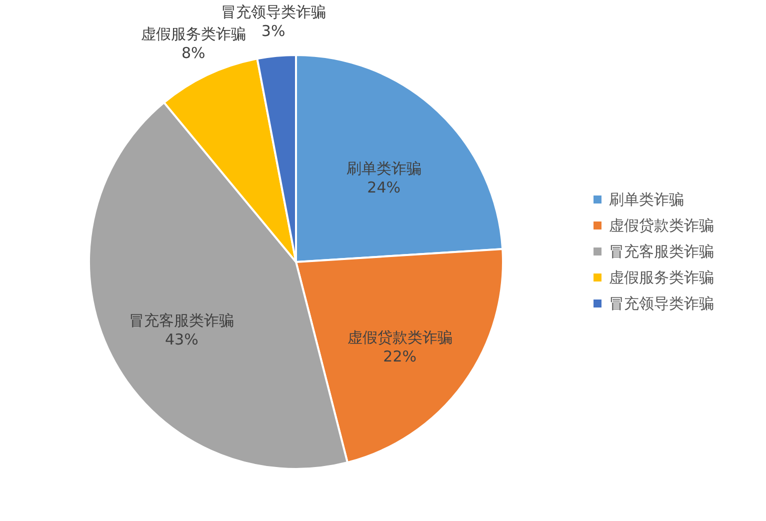 This screenshot has width=766, height=521. Describe the element at coordinates (181, 320) in the screenshot. I see `slice-label: 冒充客服类诈骗` at that location.